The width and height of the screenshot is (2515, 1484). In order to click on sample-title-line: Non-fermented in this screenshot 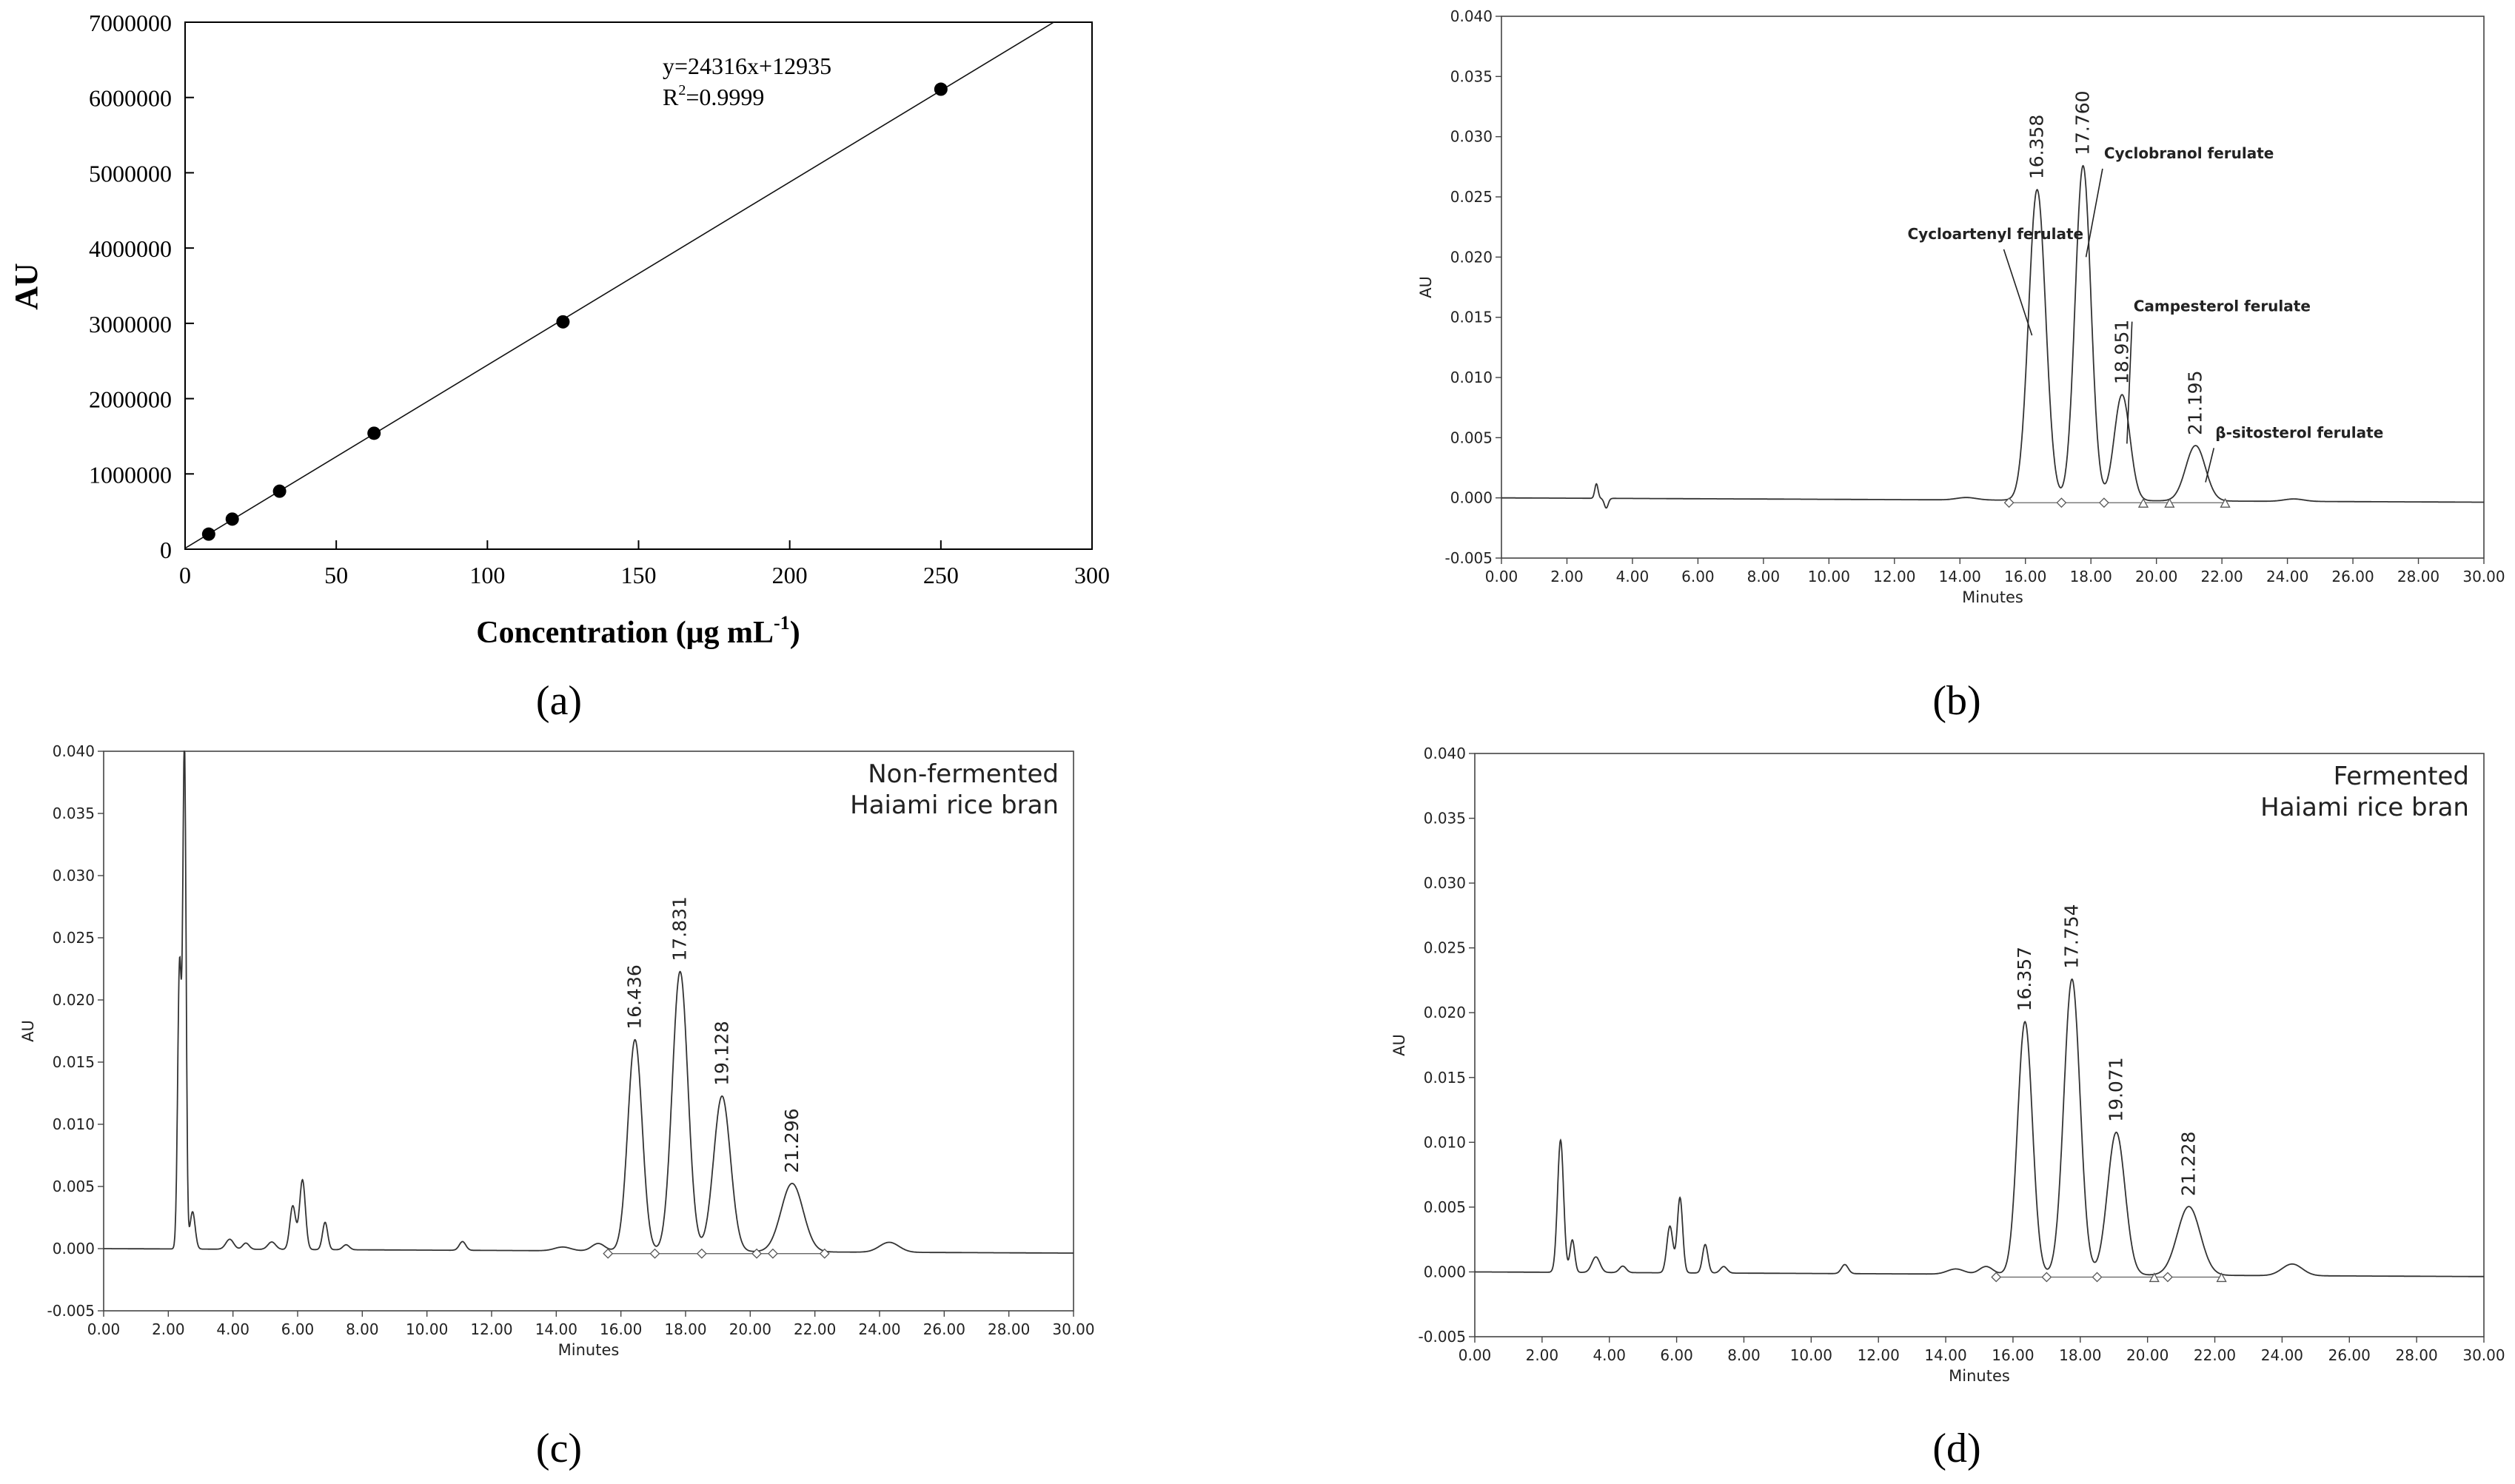, I will do `click(963, 774)`.